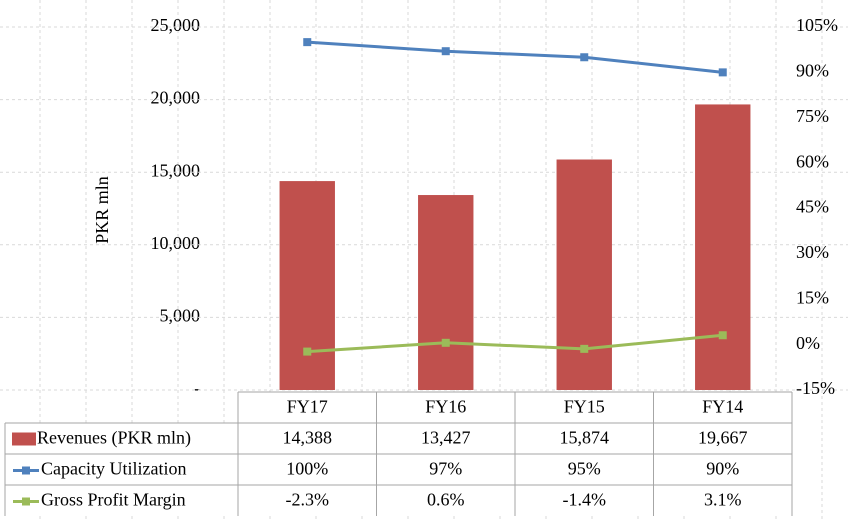 This screenshot has width=848, height=519. I want to click on x-tick-label: FY17, so click(307, 407).